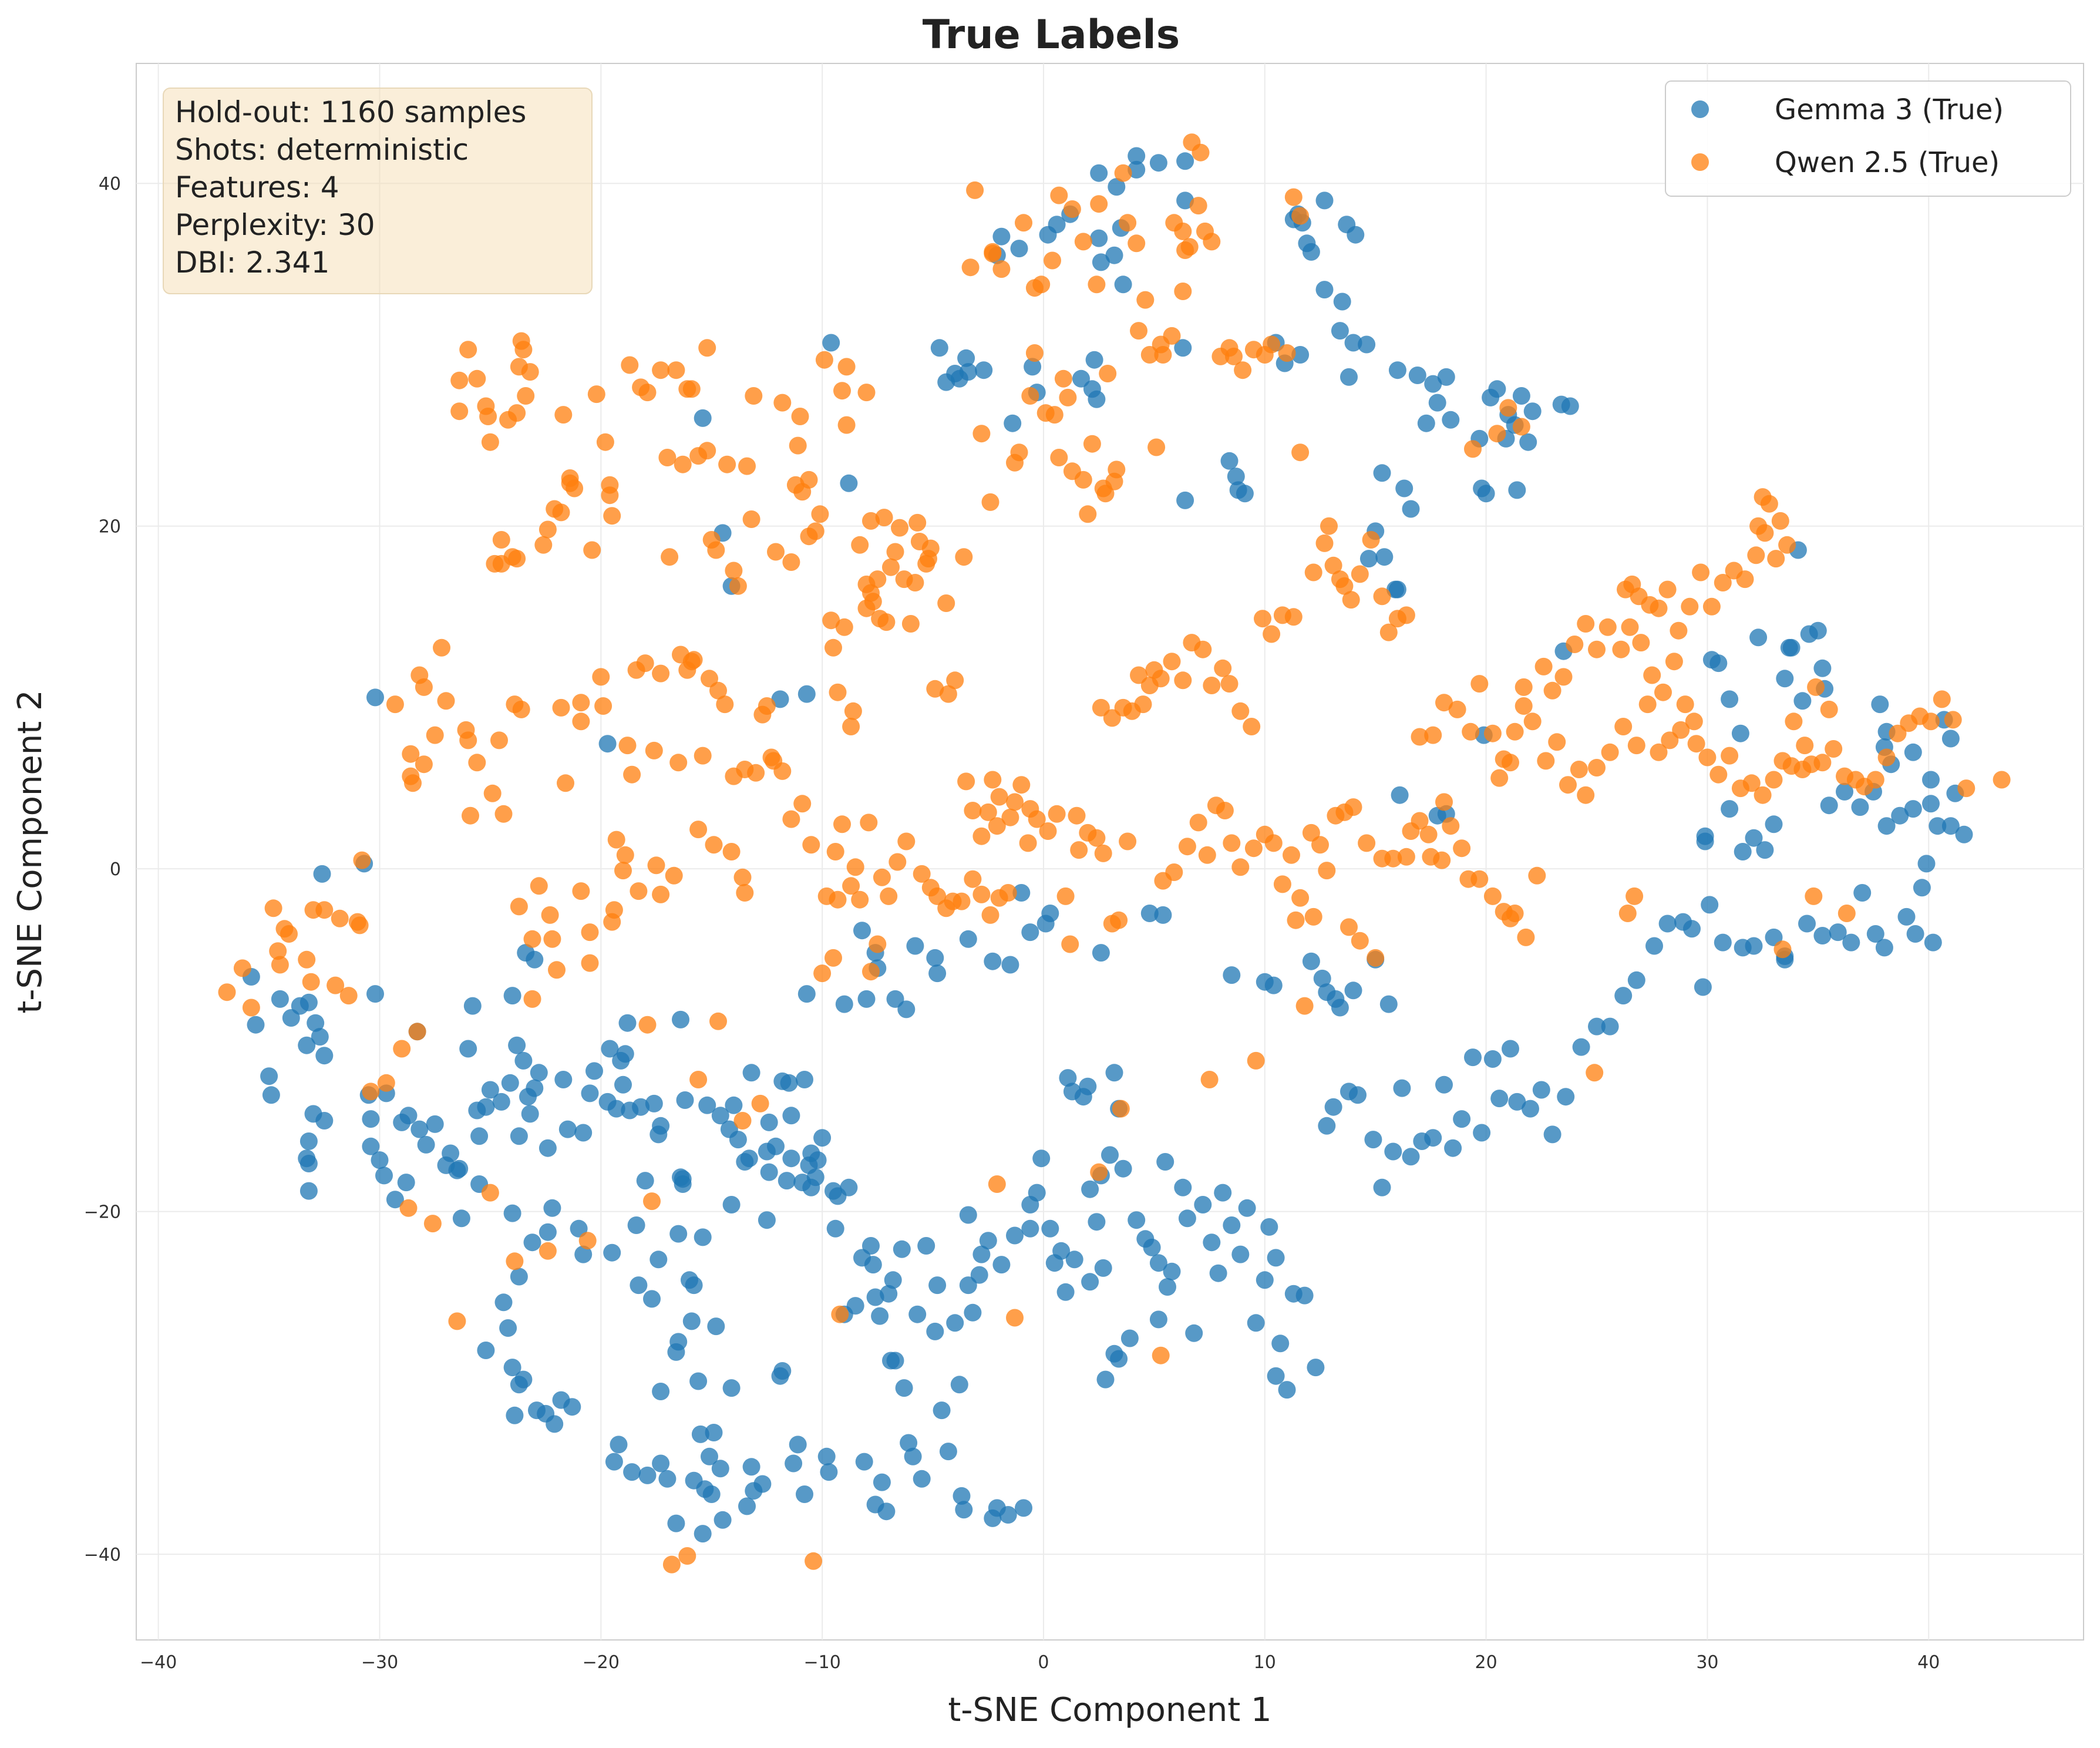 This screenshot has height=1748, width=2100. Describe the element at coordinates (257, 187) in the screenshot. I see `info-line-features: Features: 4` at that location.